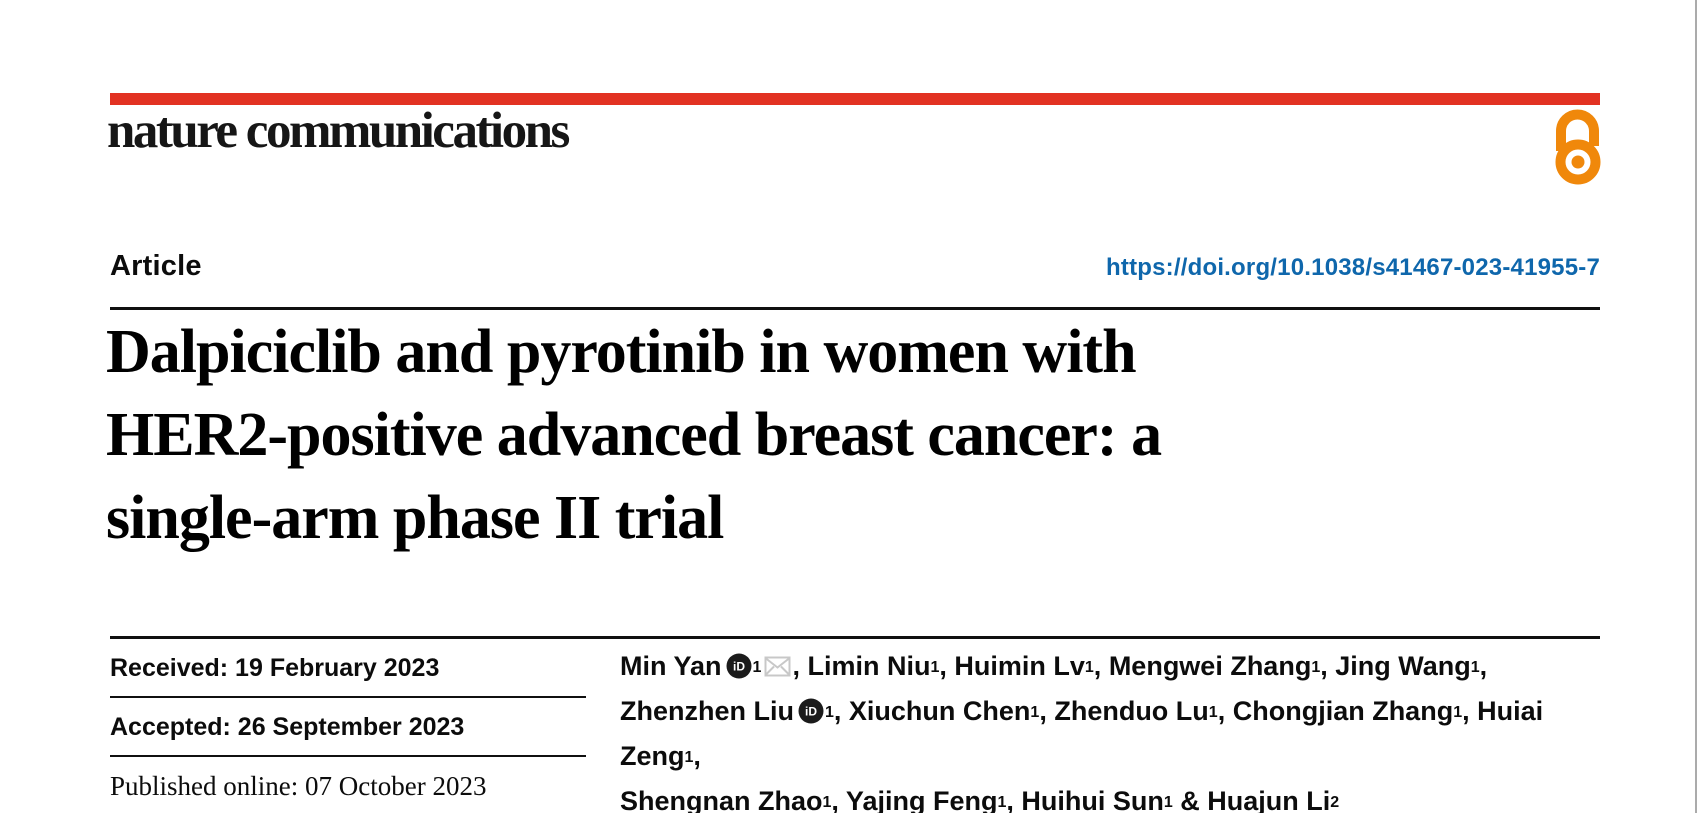 The width and height of the screenshot is (1701, 813). I want to click on author-name: Limin Niu, so click(869, 666).